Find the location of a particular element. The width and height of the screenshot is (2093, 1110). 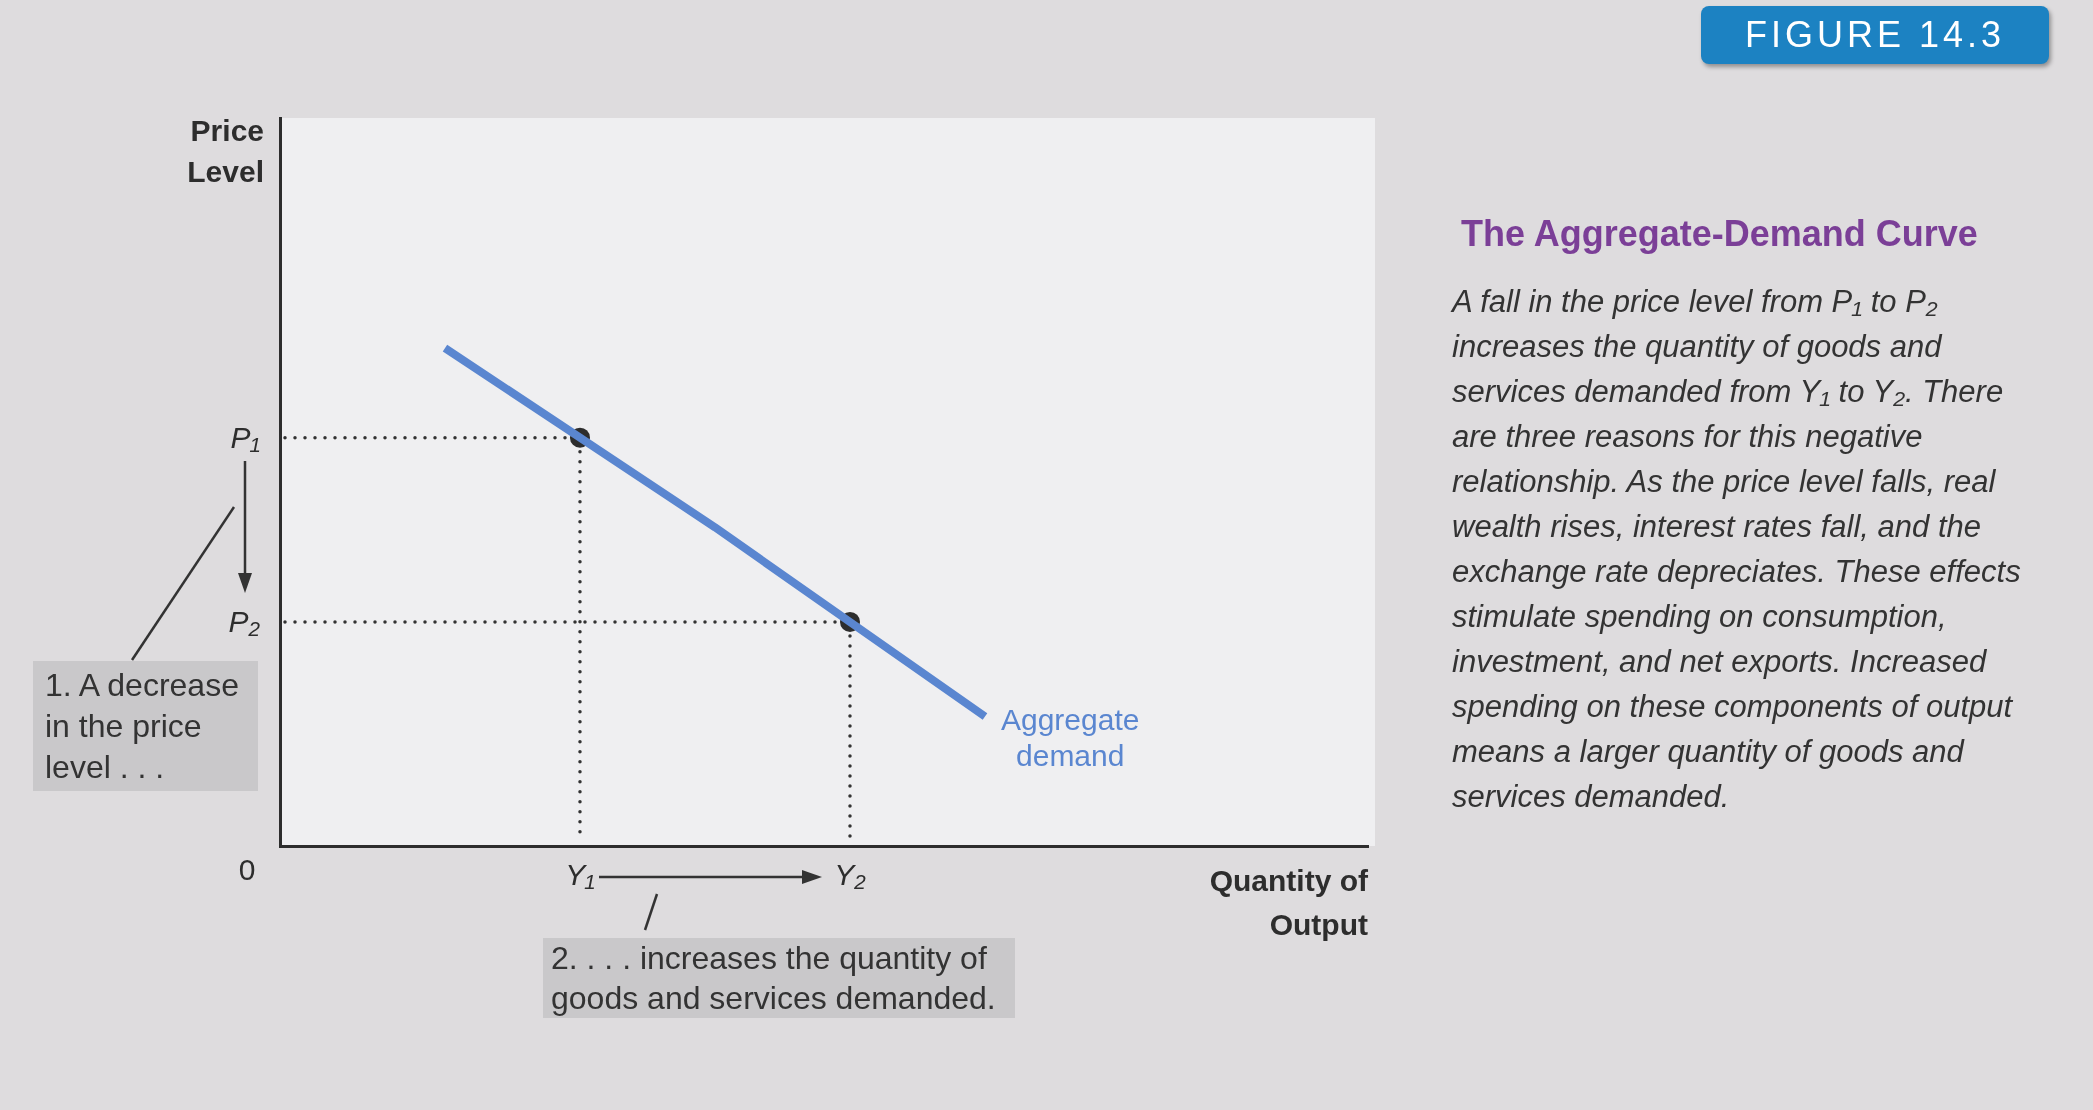

text: The Aggregate-Demand Curve is located at coordinates (1719, 234).